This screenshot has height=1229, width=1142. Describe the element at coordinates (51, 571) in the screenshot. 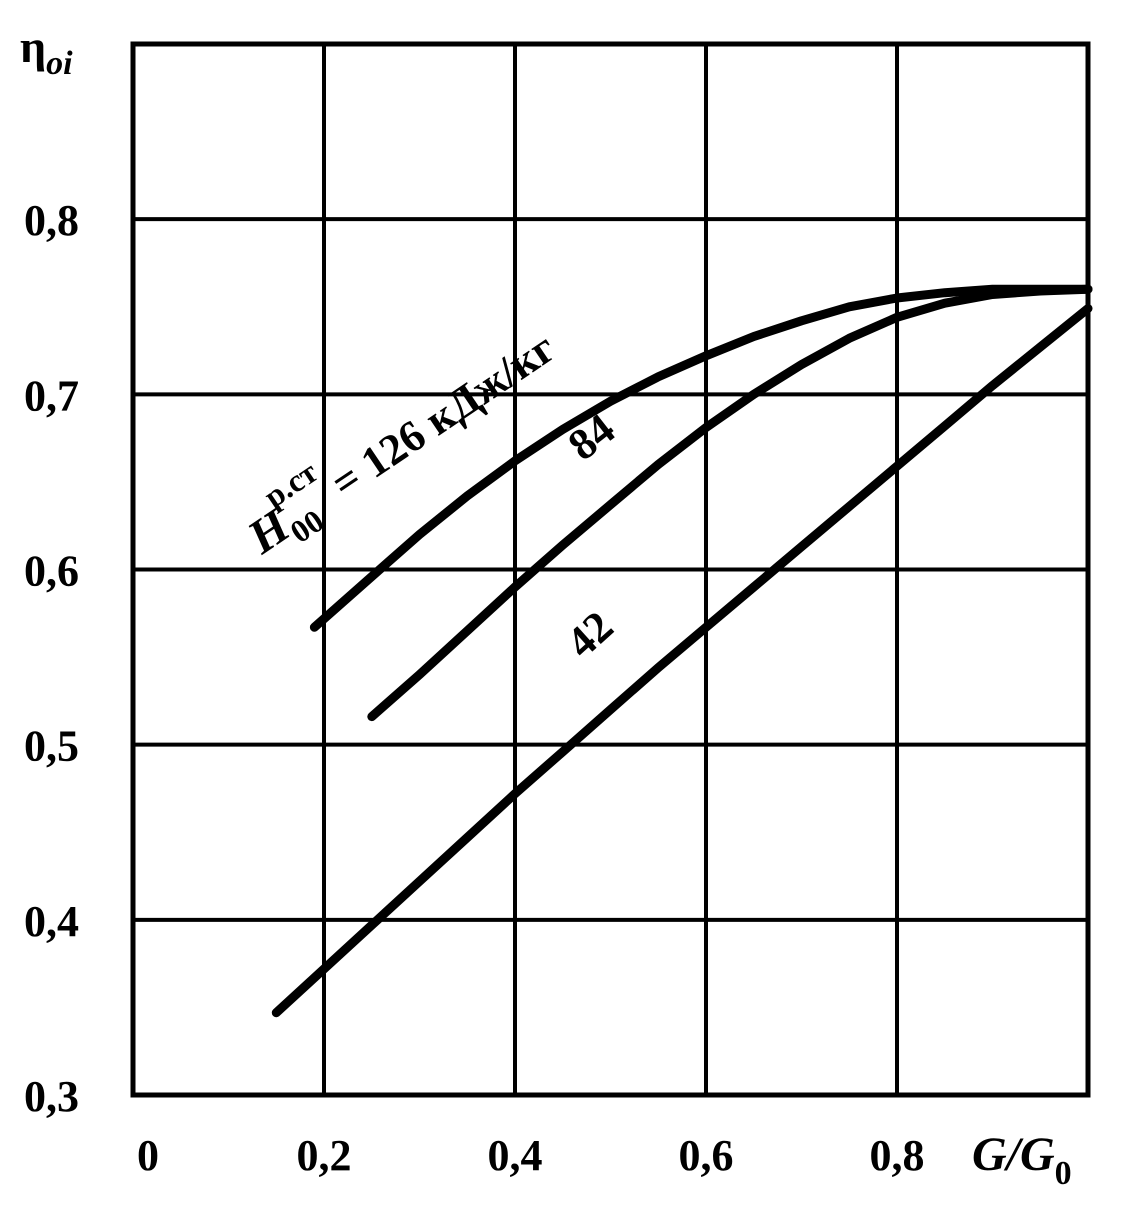

I see `y-tick-label: 0,6` at that location.